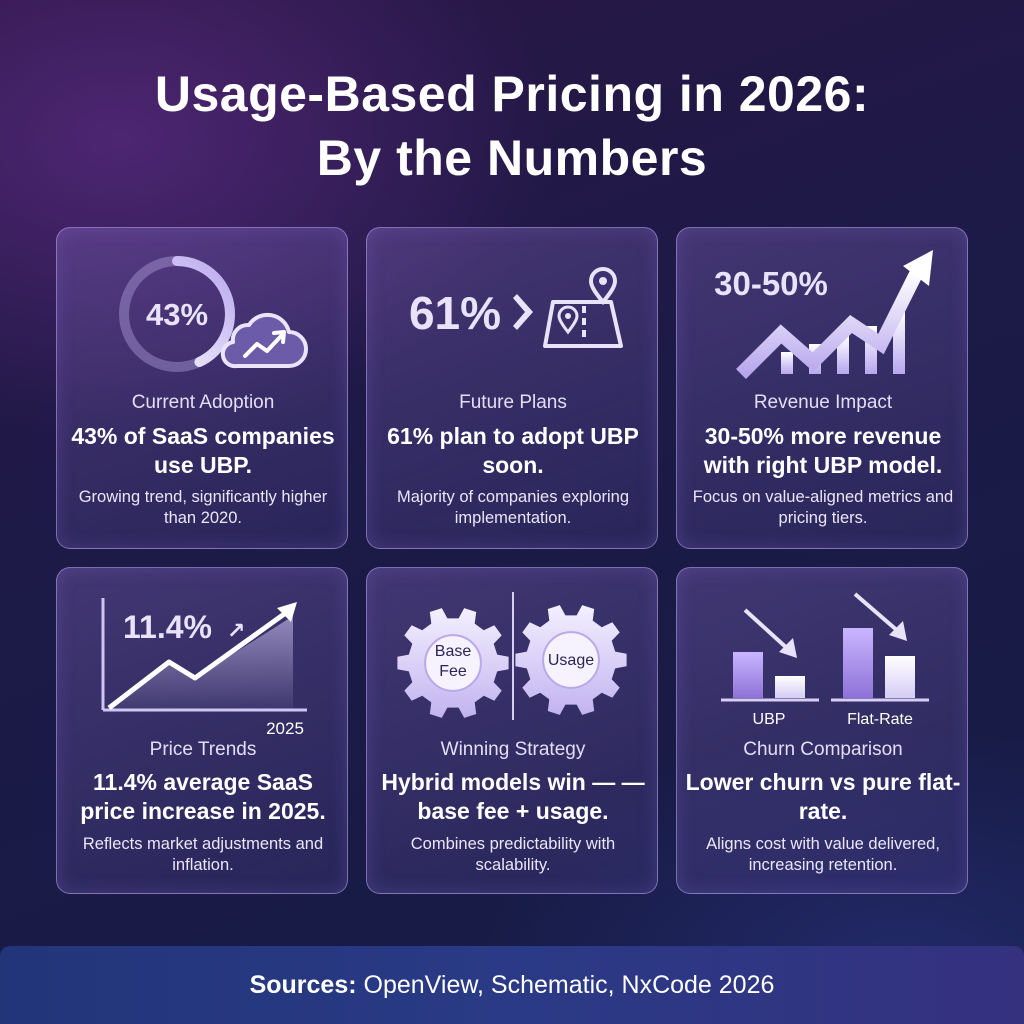  What do you see at coordinates (512, 656) in the screenshot?
I see `gears-icon: Base Fee Usage` at bounding box center [512, 656].